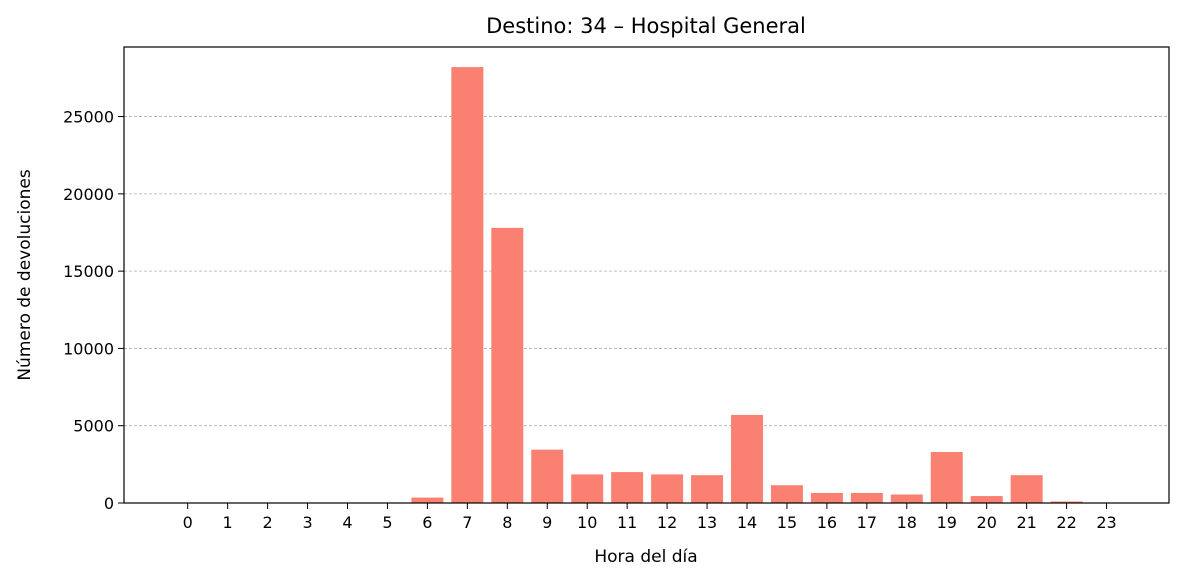 The height and width of the screenshot is (581, 1184). I want to click on x-tick-label: 1, so click(228, 522).